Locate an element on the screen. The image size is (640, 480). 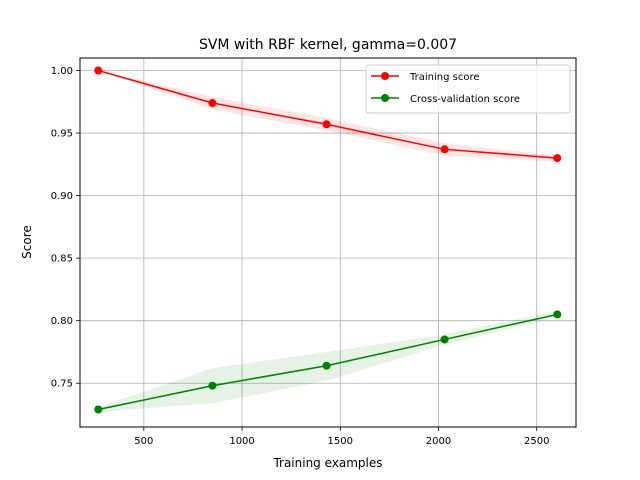
y-tick-label: 0.75 is located at coordinates (62, 384).